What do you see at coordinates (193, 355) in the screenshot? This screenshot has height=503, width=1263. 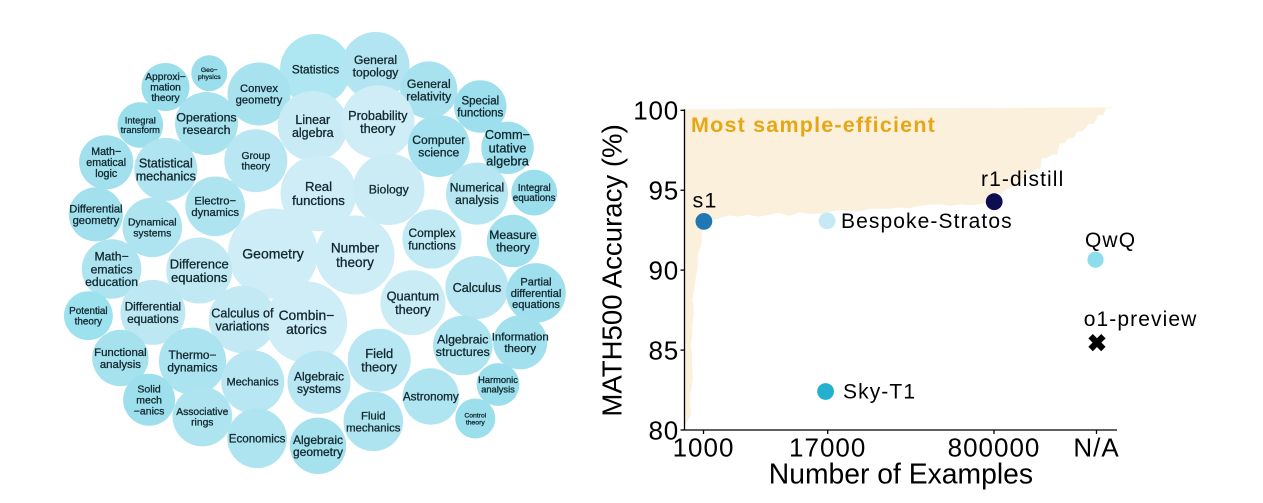 I see `svg-text: Thermo−` at bounding box center [193, 355].